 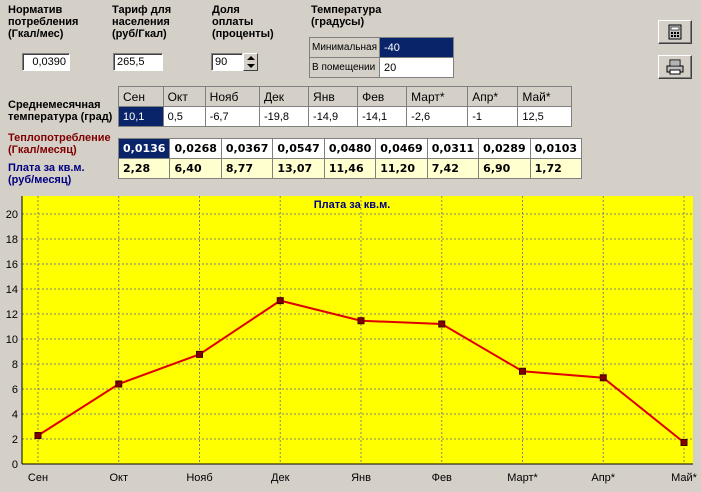 What do you see at coordinates (184, 96) in the screenshot?
I see `month-header-1: Окт` at bounding box center [184, 96].